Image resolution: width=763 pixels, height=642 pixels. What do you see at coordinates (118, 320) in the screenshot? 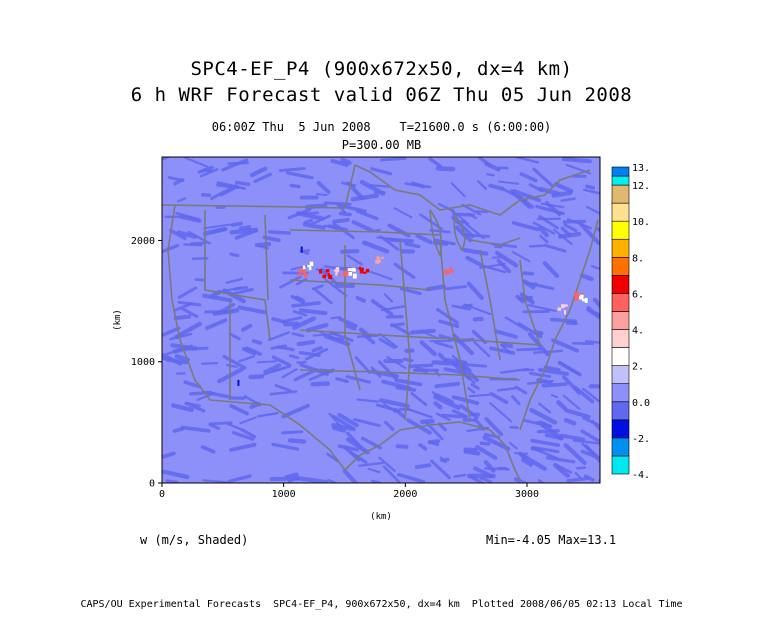
I see `y-axis-label: (km)` at bounding box center [118, 320].